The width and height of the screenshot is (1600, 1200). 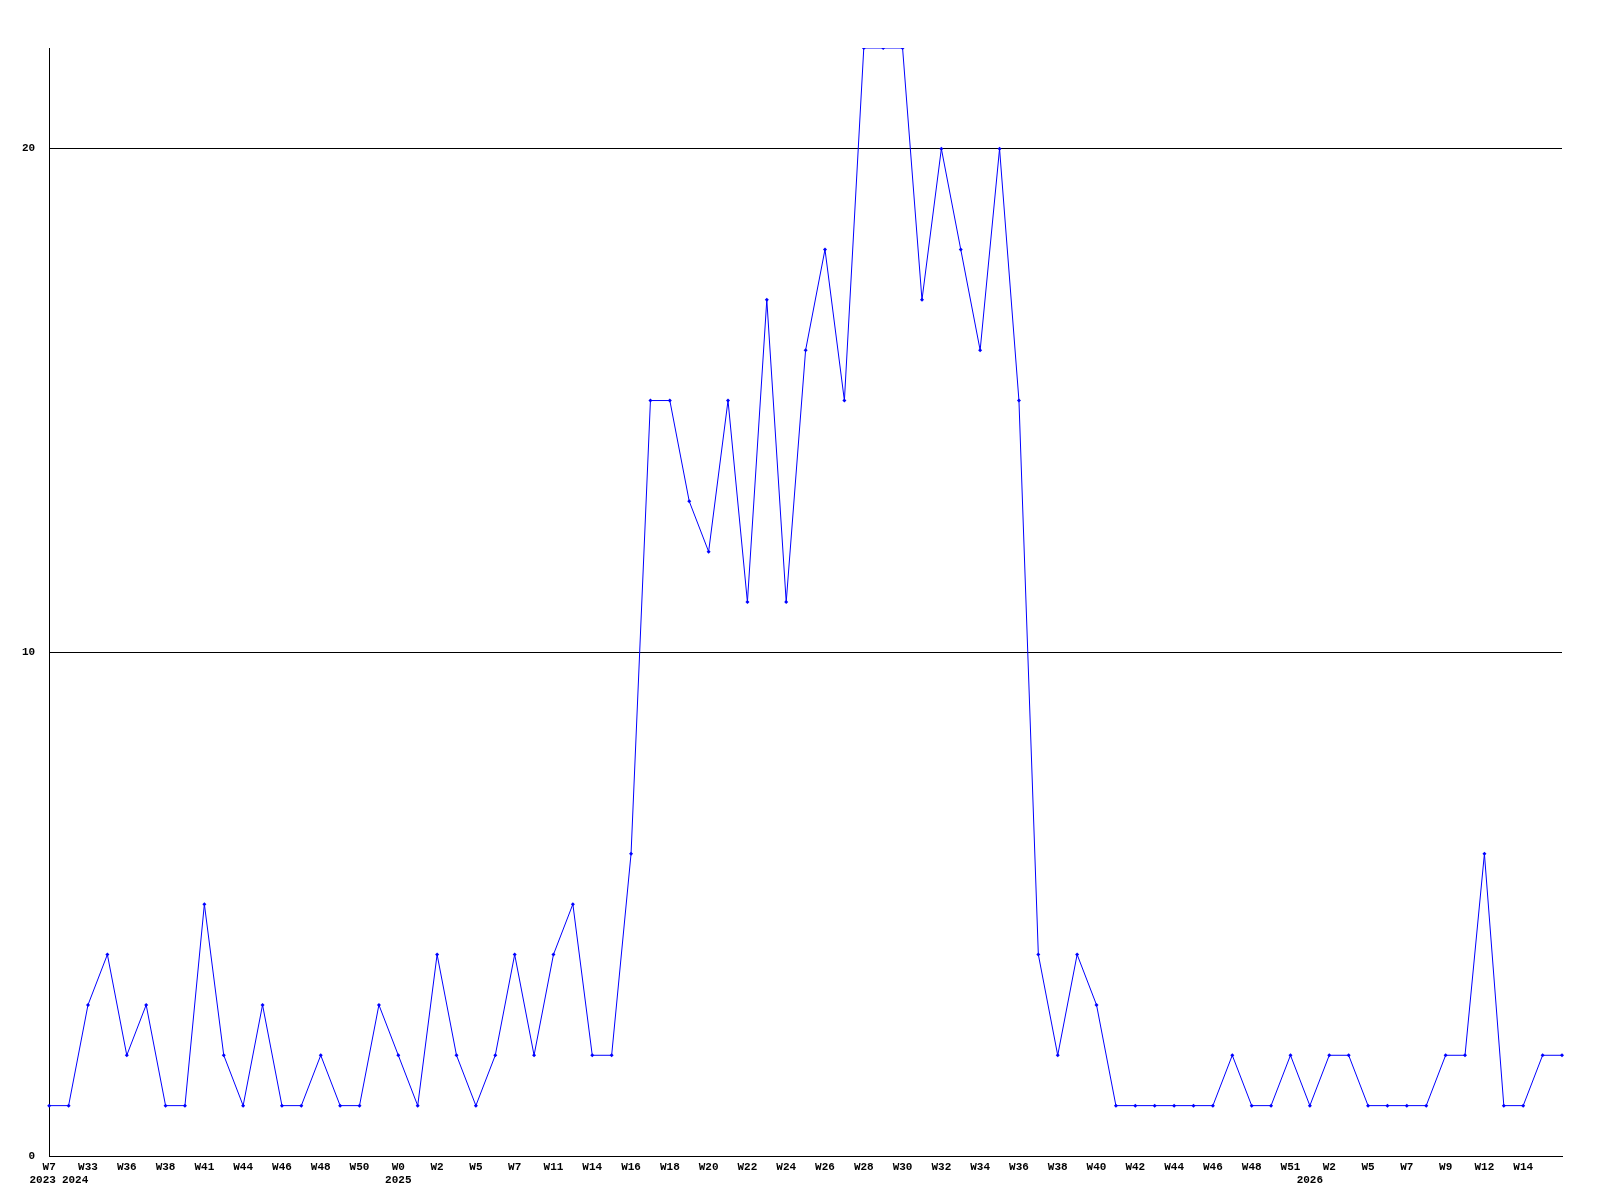 What do you see at coordinates (29, 148) in the screenshot?
I see `y-tick-label: 20` at bounding box center [29, 148].